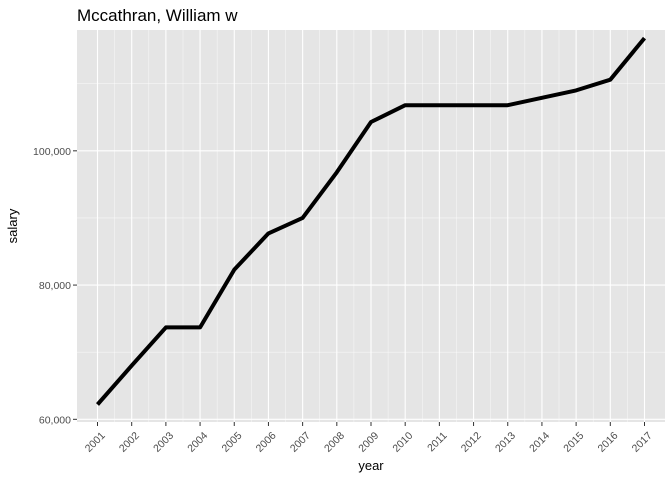  I want to click on x-axis-title: year, so click(371, 465).